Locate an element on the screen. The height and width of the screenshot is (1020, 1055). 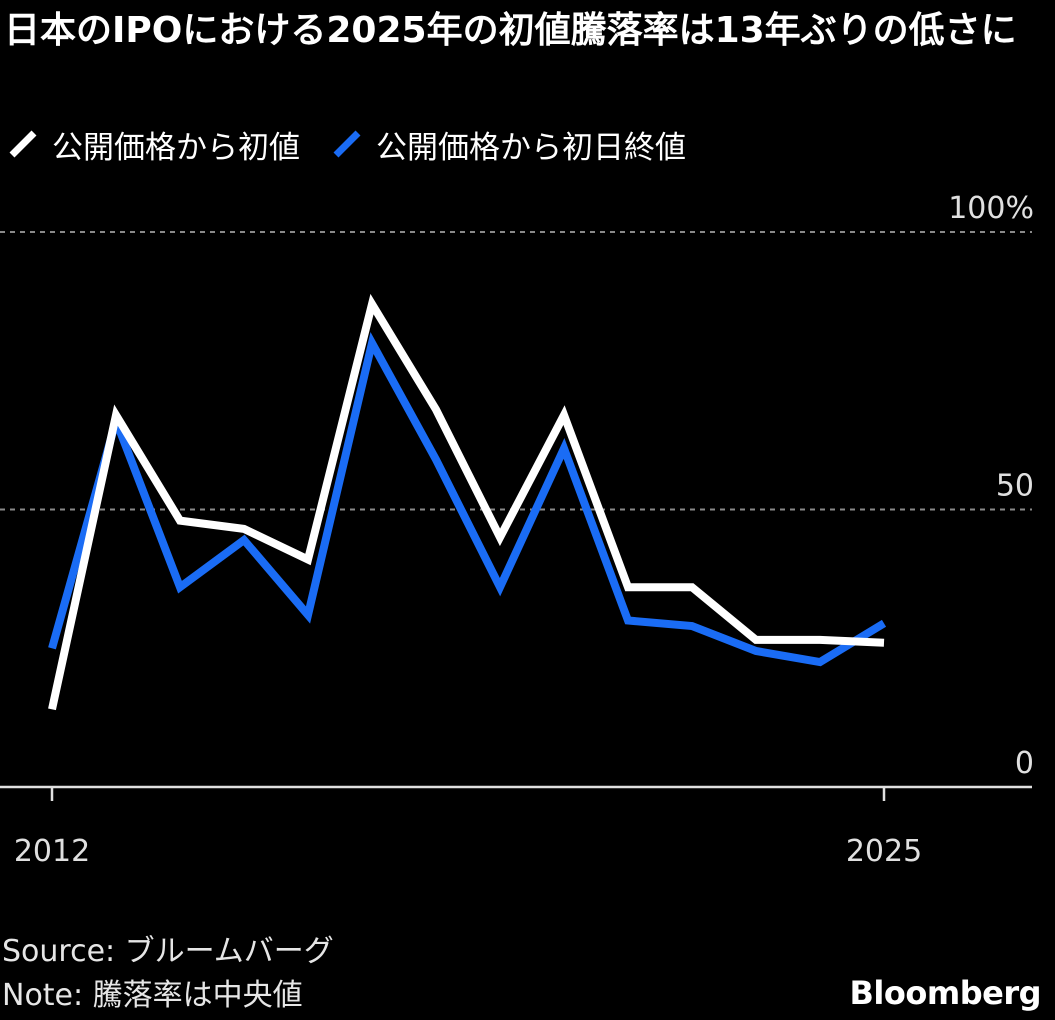
y-tick-label-50: 50 is located at coordinates (1015, 486).